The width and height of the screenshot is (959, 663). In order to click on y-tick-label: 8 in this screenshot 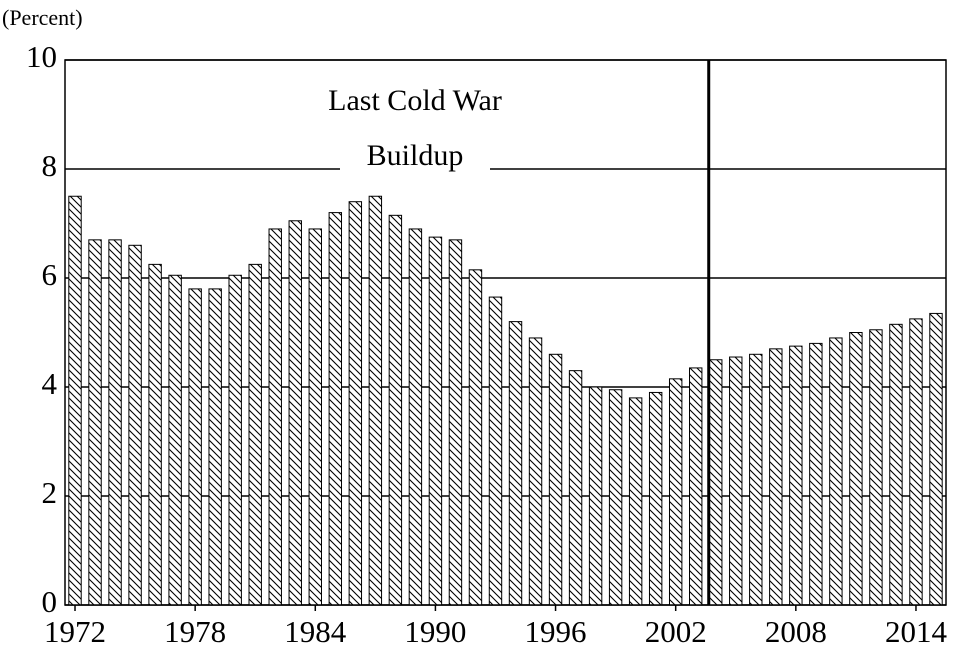, I will do `click(50, 165)`.